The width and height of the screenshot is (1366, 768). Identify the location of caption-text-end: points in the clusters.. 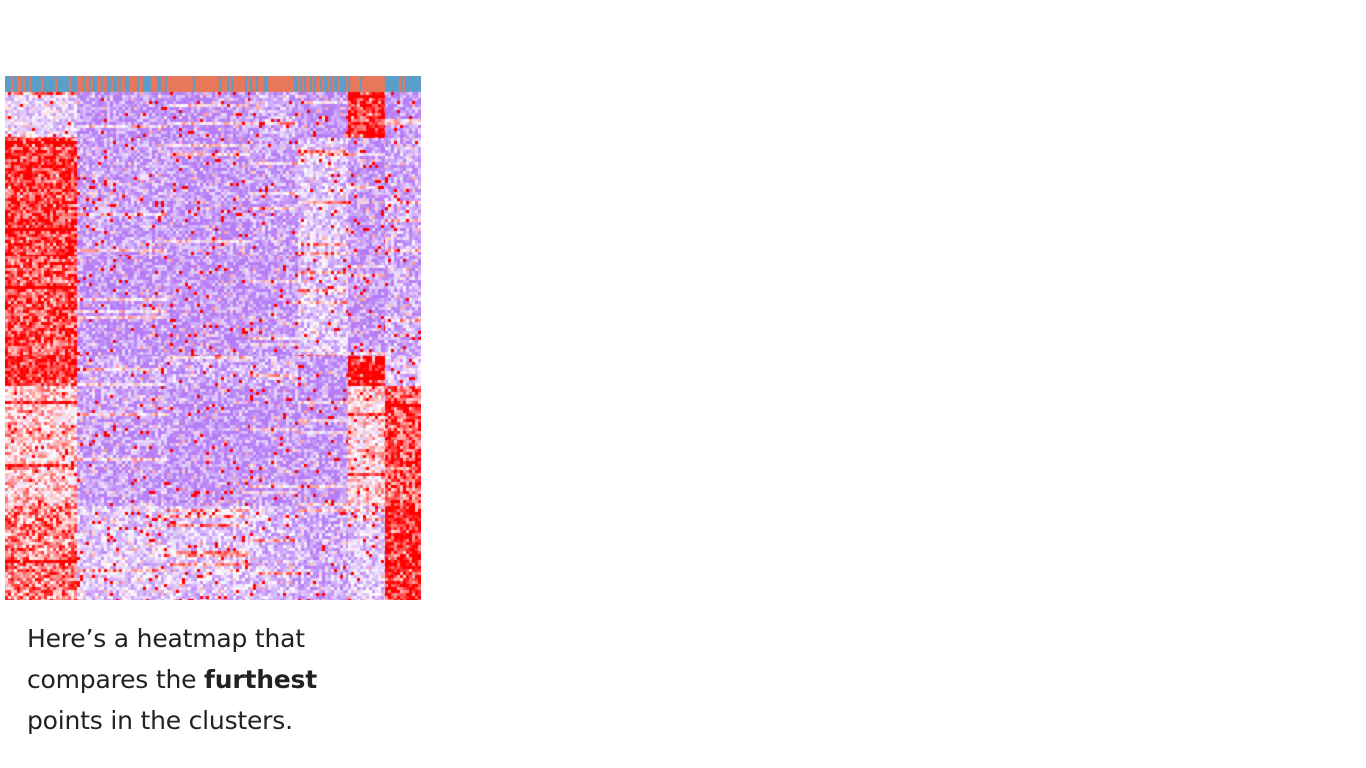
(160, 720).